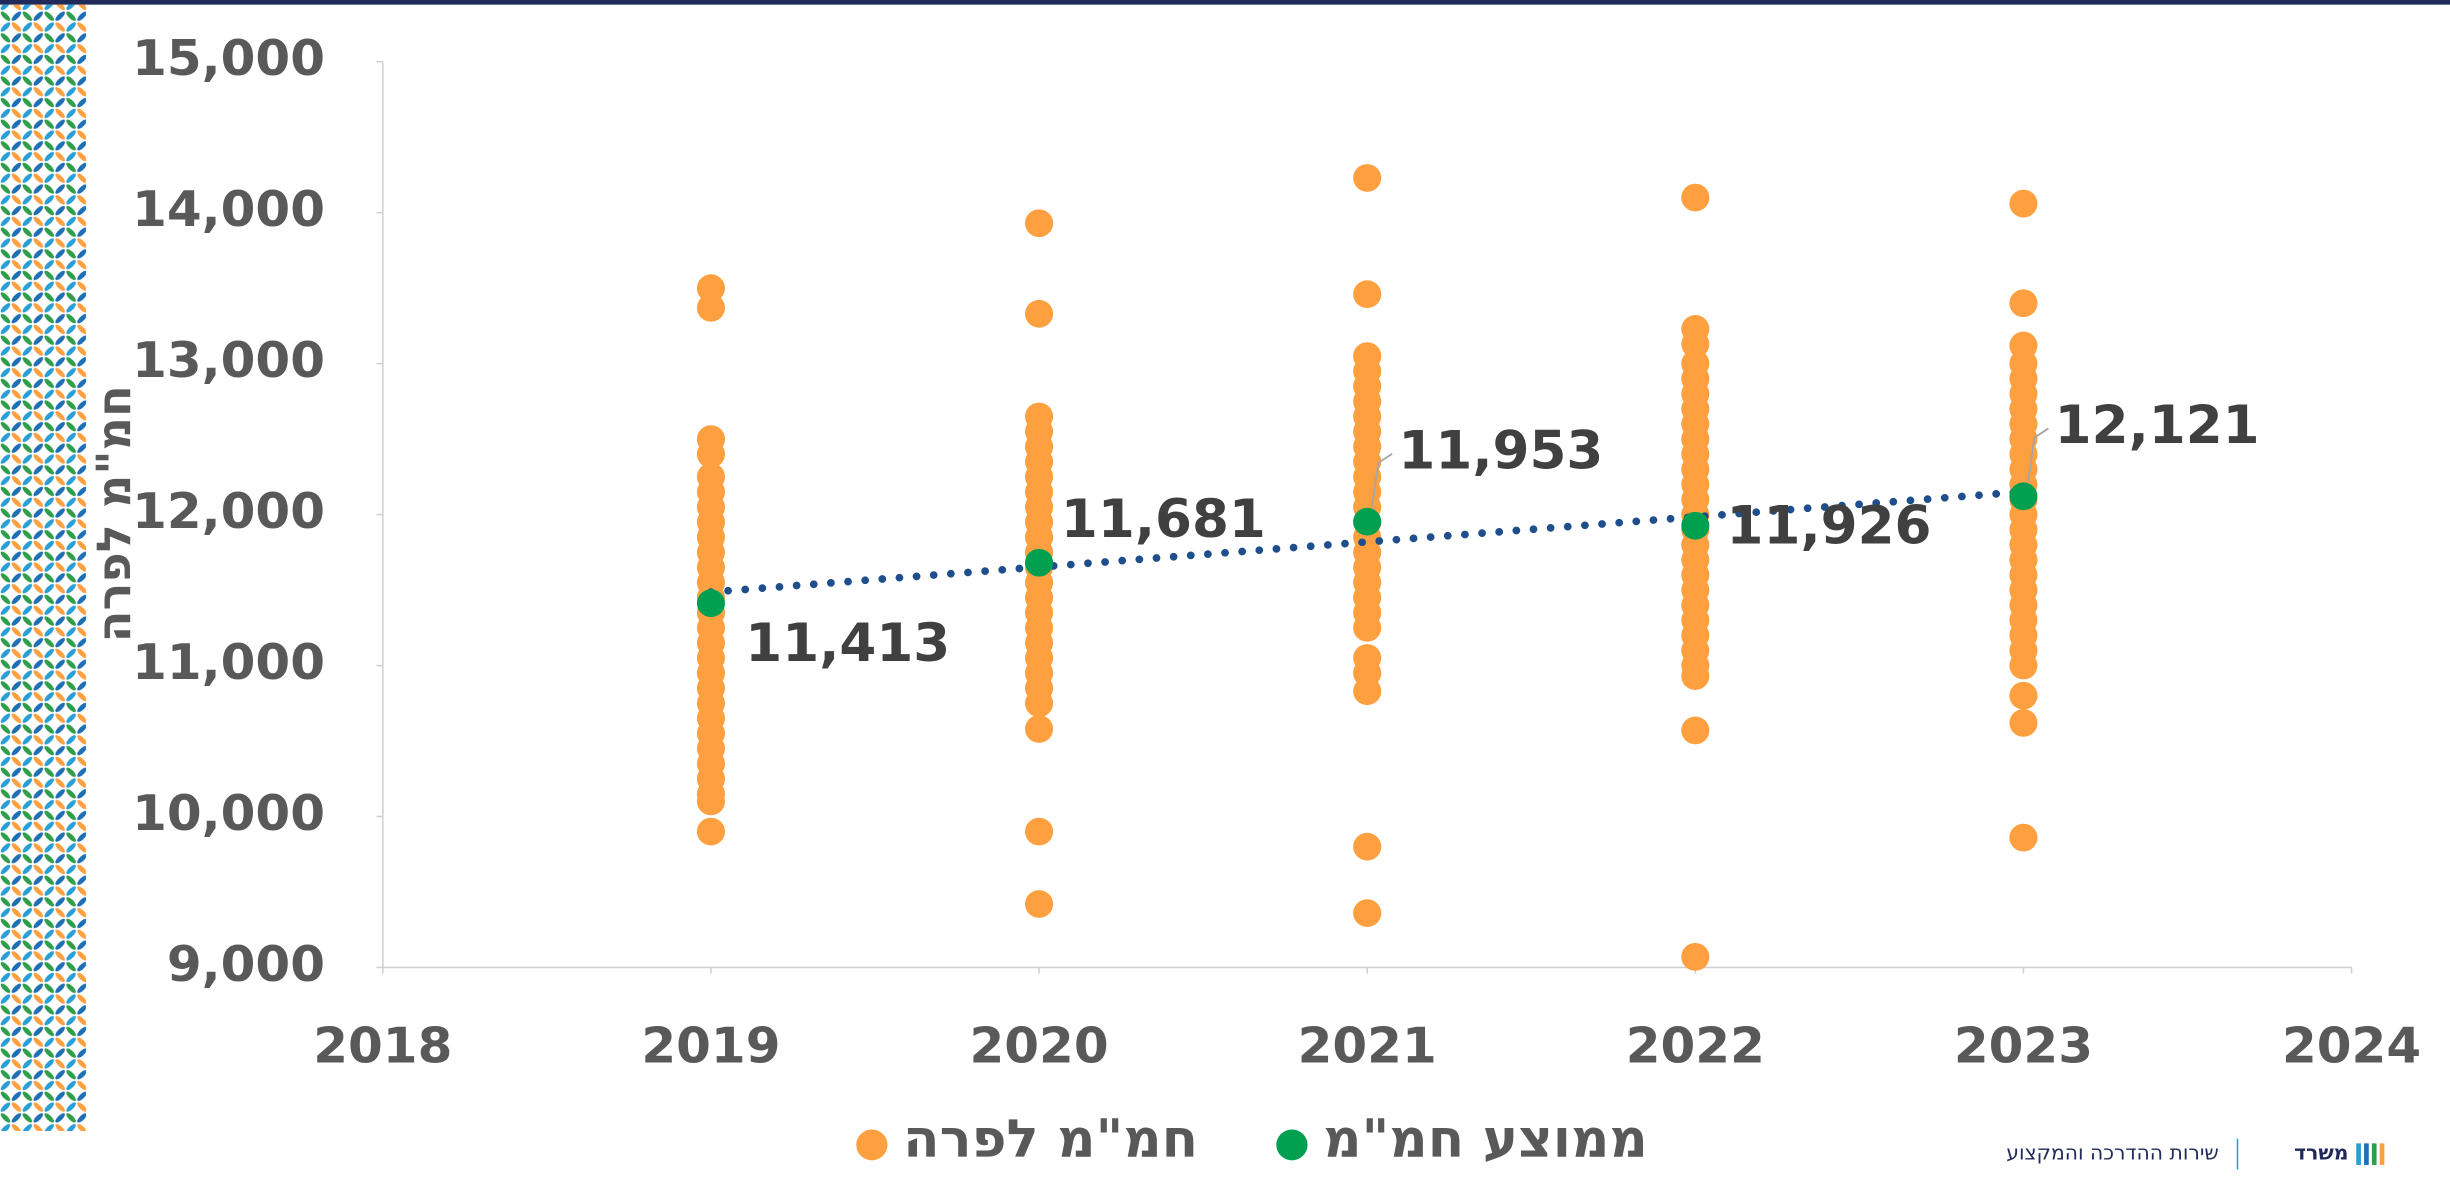  What do you see at coordinates (1039, 1046) in the screenshot?
I see `x-tick-label: 2020` at bounding box center [1039, 1046].